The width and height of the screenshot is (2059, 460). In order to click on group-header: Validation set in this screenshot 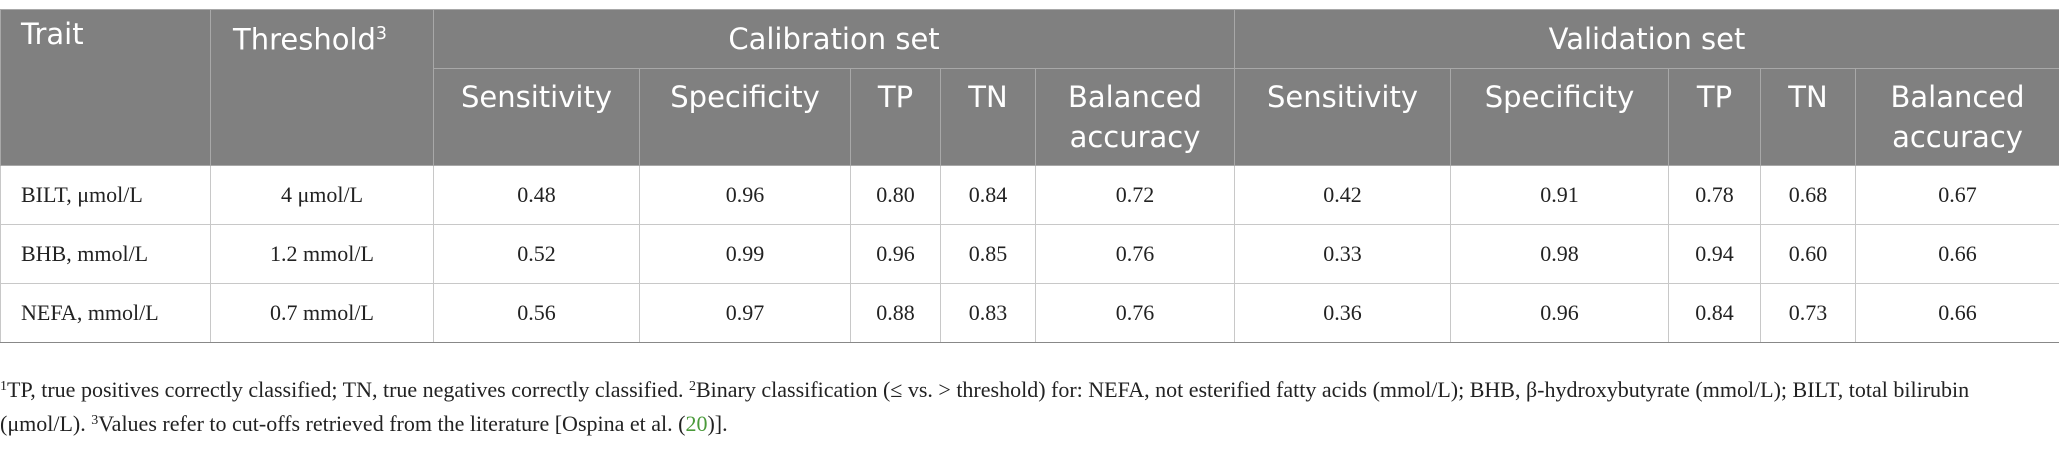, I will do `click(1646, 39)`.